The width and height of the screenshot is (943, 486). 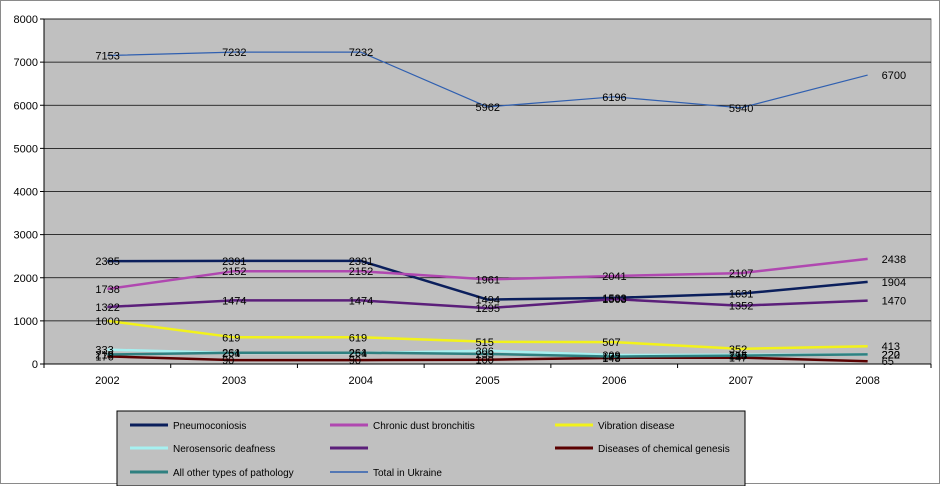 What do you see at coordinates (26, 193) in the screenshot?
I see `y-tick-label: 4000` at bounding box center [26, 193].